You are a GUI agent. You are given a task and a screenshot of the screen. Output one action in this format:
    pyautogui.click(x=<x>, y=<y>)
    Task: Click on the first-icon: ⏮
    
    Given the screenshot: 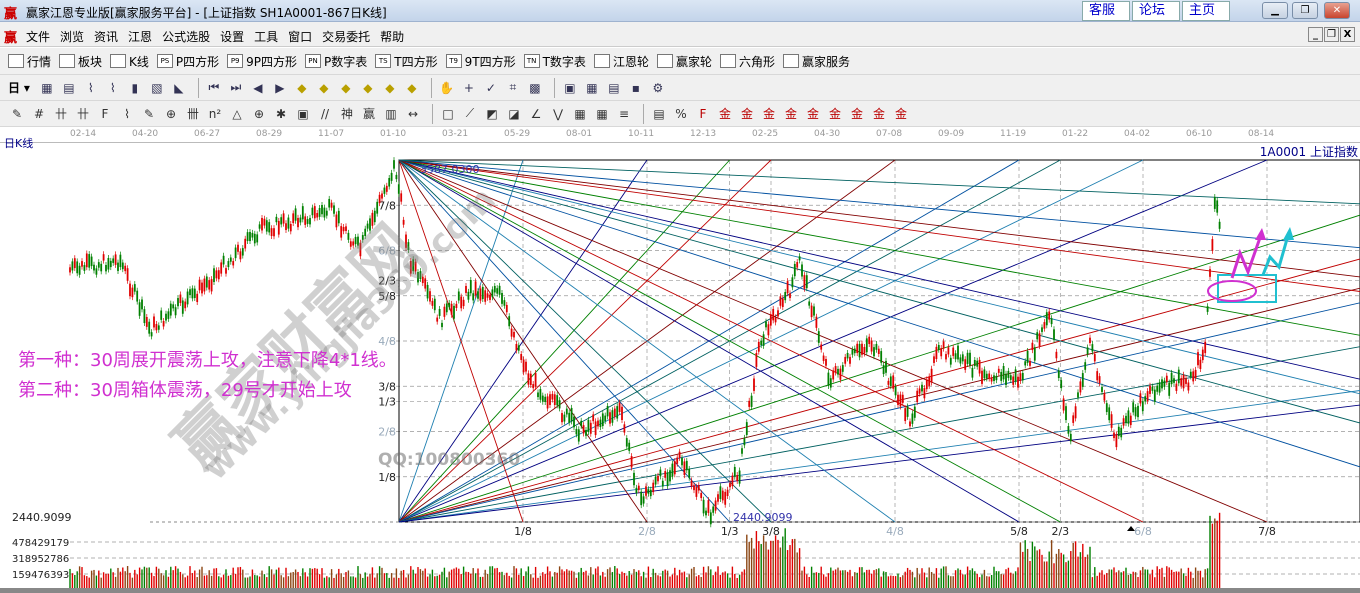 What is the action you would take?
    pyautogui.click(x=214, y=87)
    